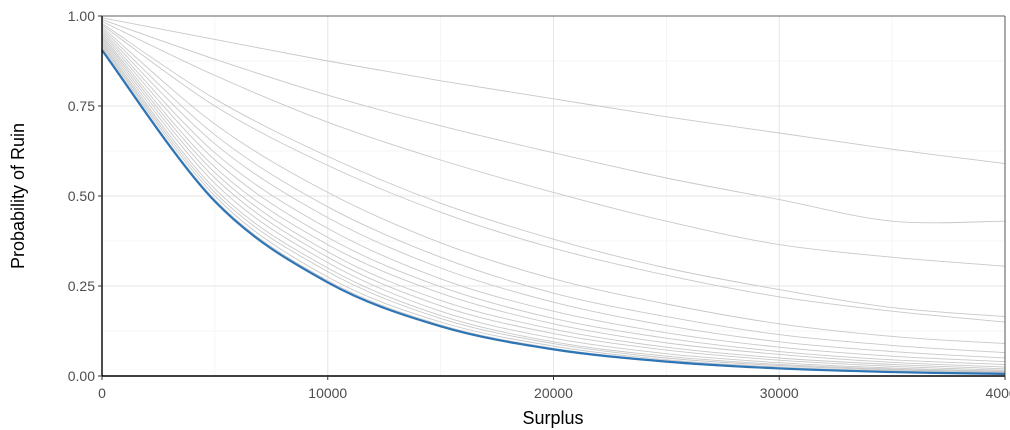  I want to click on y-tick-label: 0.00, so click(81, 376).